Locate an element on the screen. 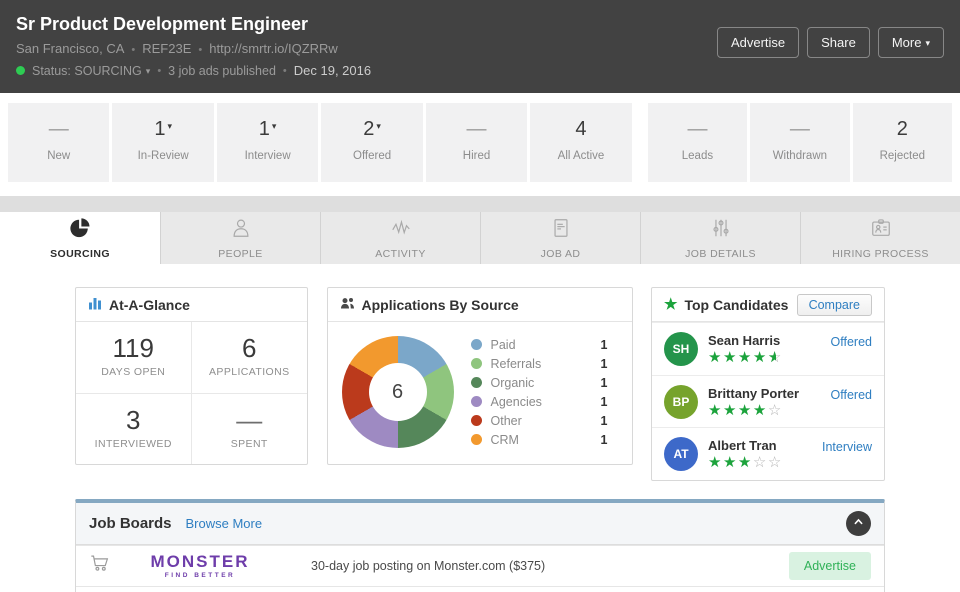  pipeline-stage-leads: — Leads is located at coordinates (697, 142).